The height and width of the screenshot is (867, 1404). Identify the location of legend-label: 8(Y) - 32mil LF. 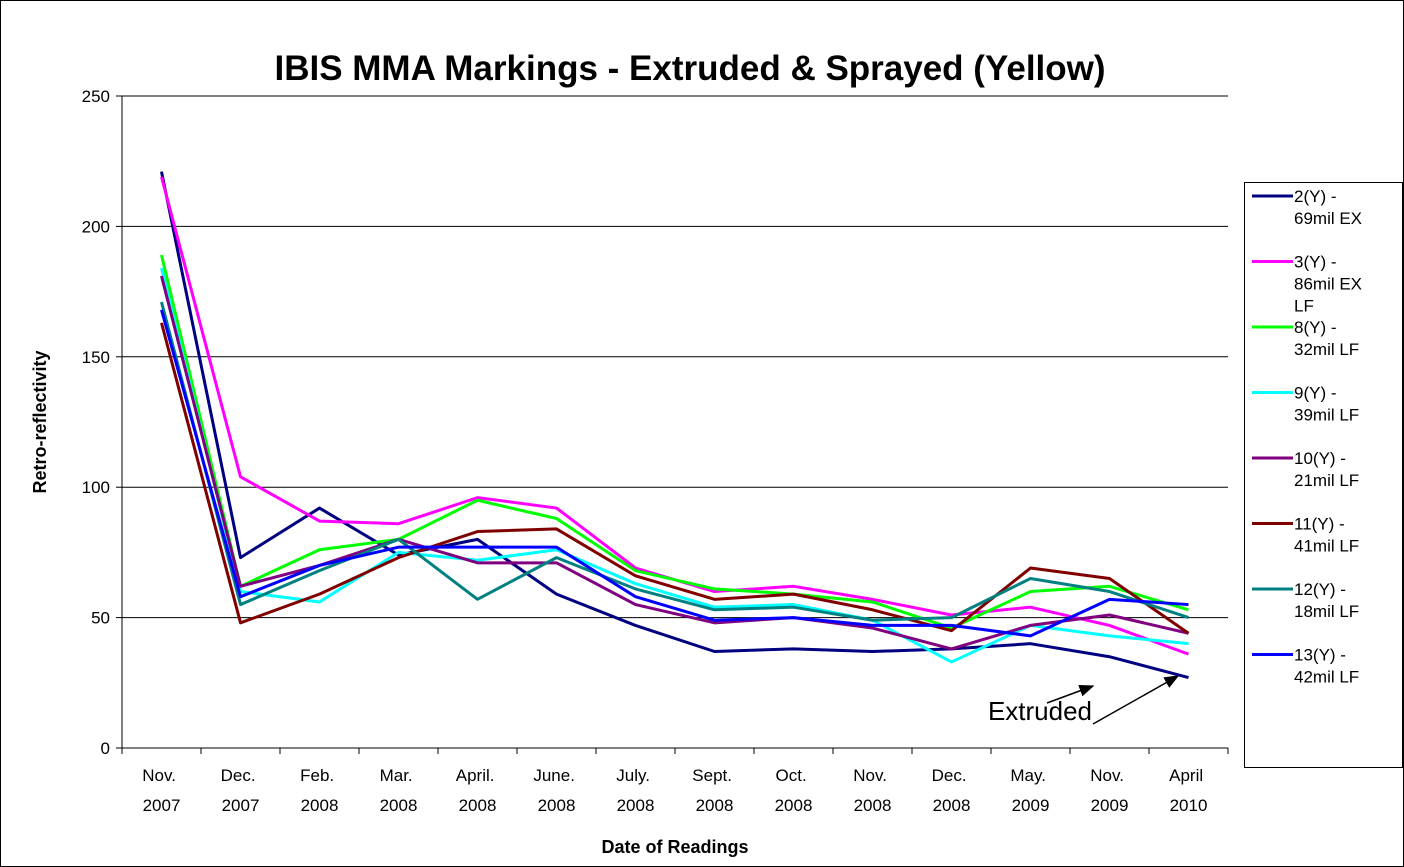
(1326, 338).